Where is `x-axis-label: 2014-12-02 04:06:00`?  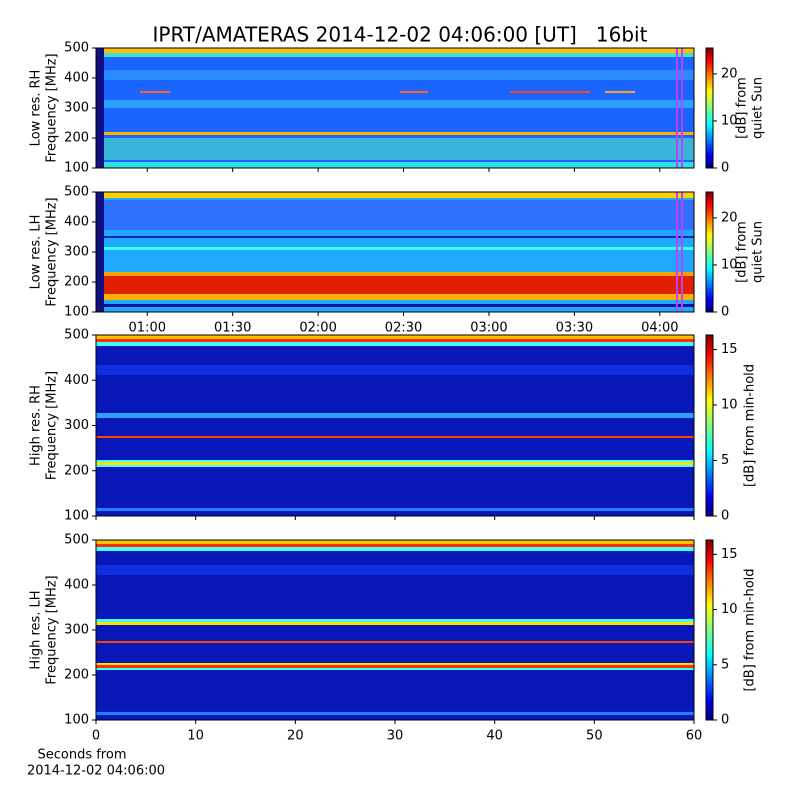
x-axis-label: 2014-12-02 04:06:00 is located at coordinates (96, 771).